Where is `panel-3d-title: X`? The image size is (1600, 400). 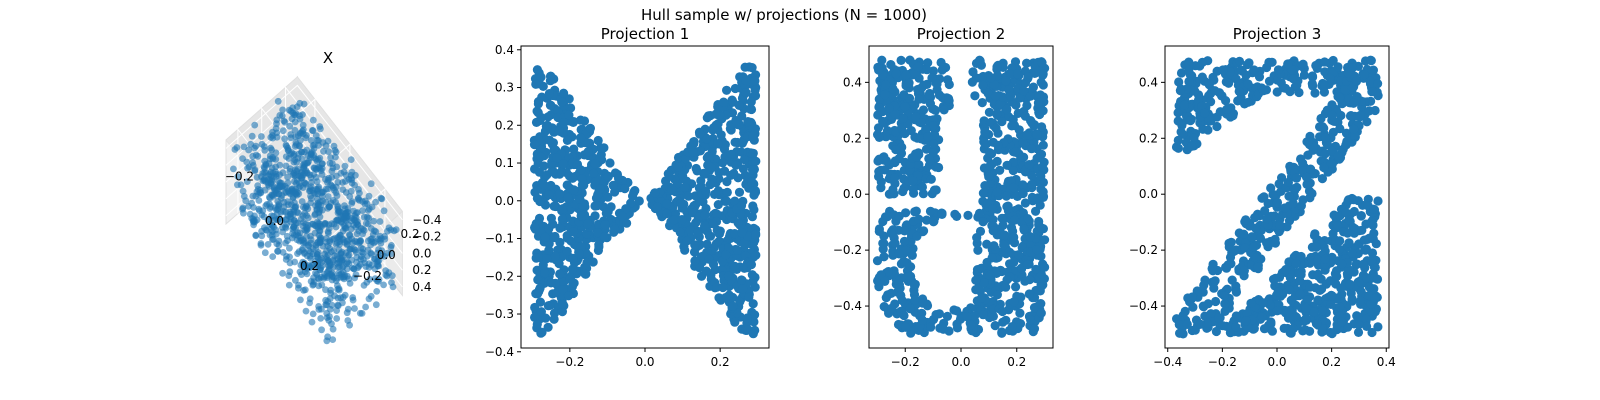
panel-3d-title: X is located at coordinates (328, 58).